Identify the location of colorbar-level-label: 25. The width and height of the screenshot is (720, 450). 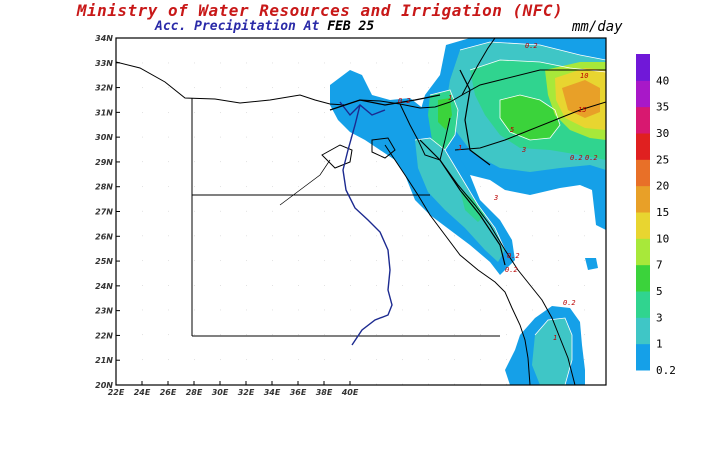
(662, 159).